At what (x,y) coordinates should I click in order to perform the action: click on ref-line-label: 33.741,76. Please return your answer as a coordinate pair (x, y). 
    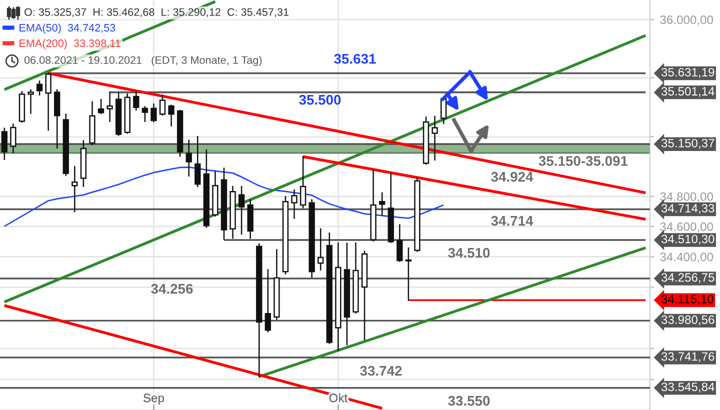
    Looking at the image, I should click on (687, 357).